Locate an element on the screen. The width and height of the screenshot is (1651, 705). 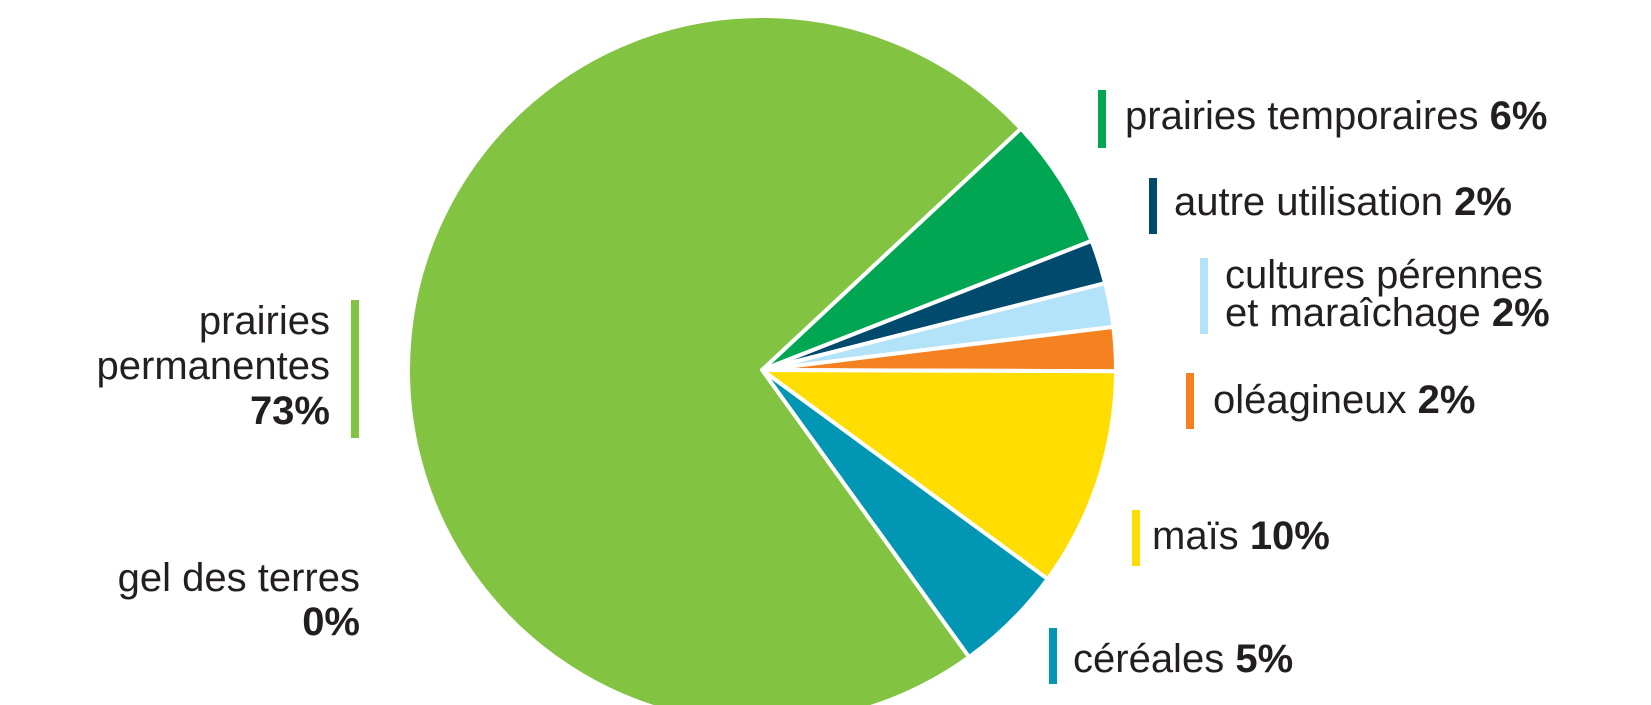
label-prairies-permanentes: prairies permanentes 73% is located at coordinates (213, 366).